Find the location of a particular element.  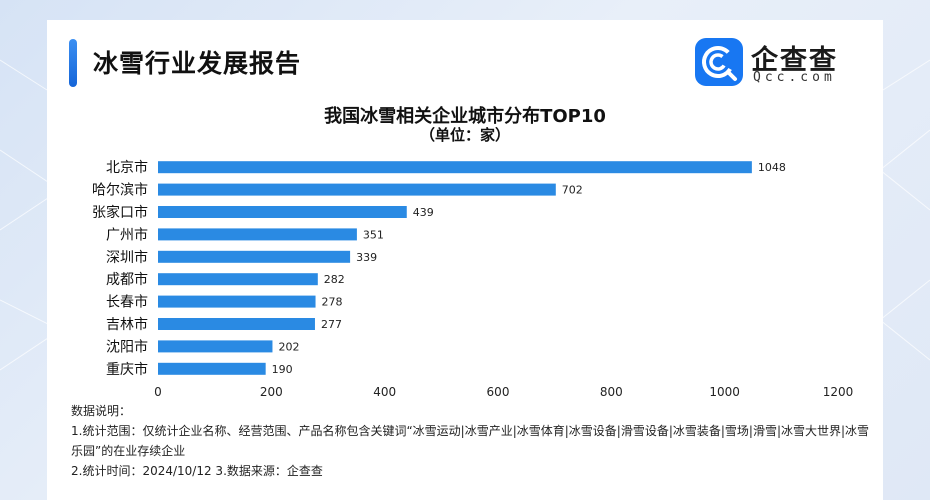

value-label: 702 is located at coordinates (572, 190).